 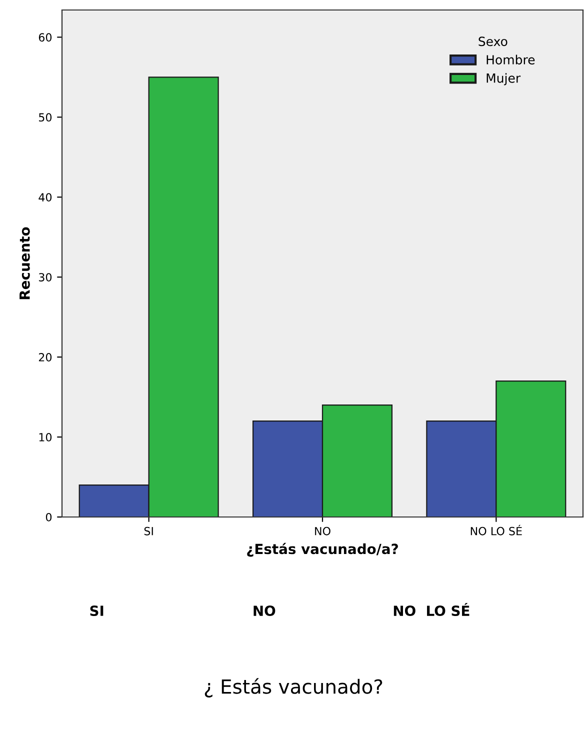 I want to click on y-tick-label: 10, so click(x=45, y=437).